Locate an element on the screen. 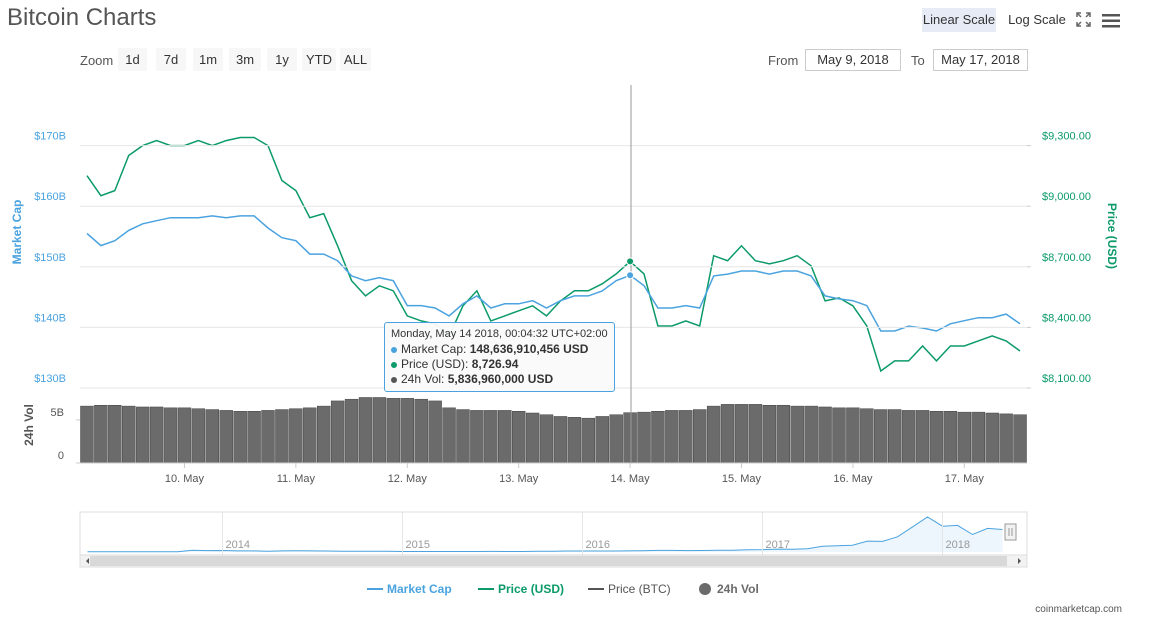 The image size is (1157, 625). legend-symbol is located at coordinates (705, 589).